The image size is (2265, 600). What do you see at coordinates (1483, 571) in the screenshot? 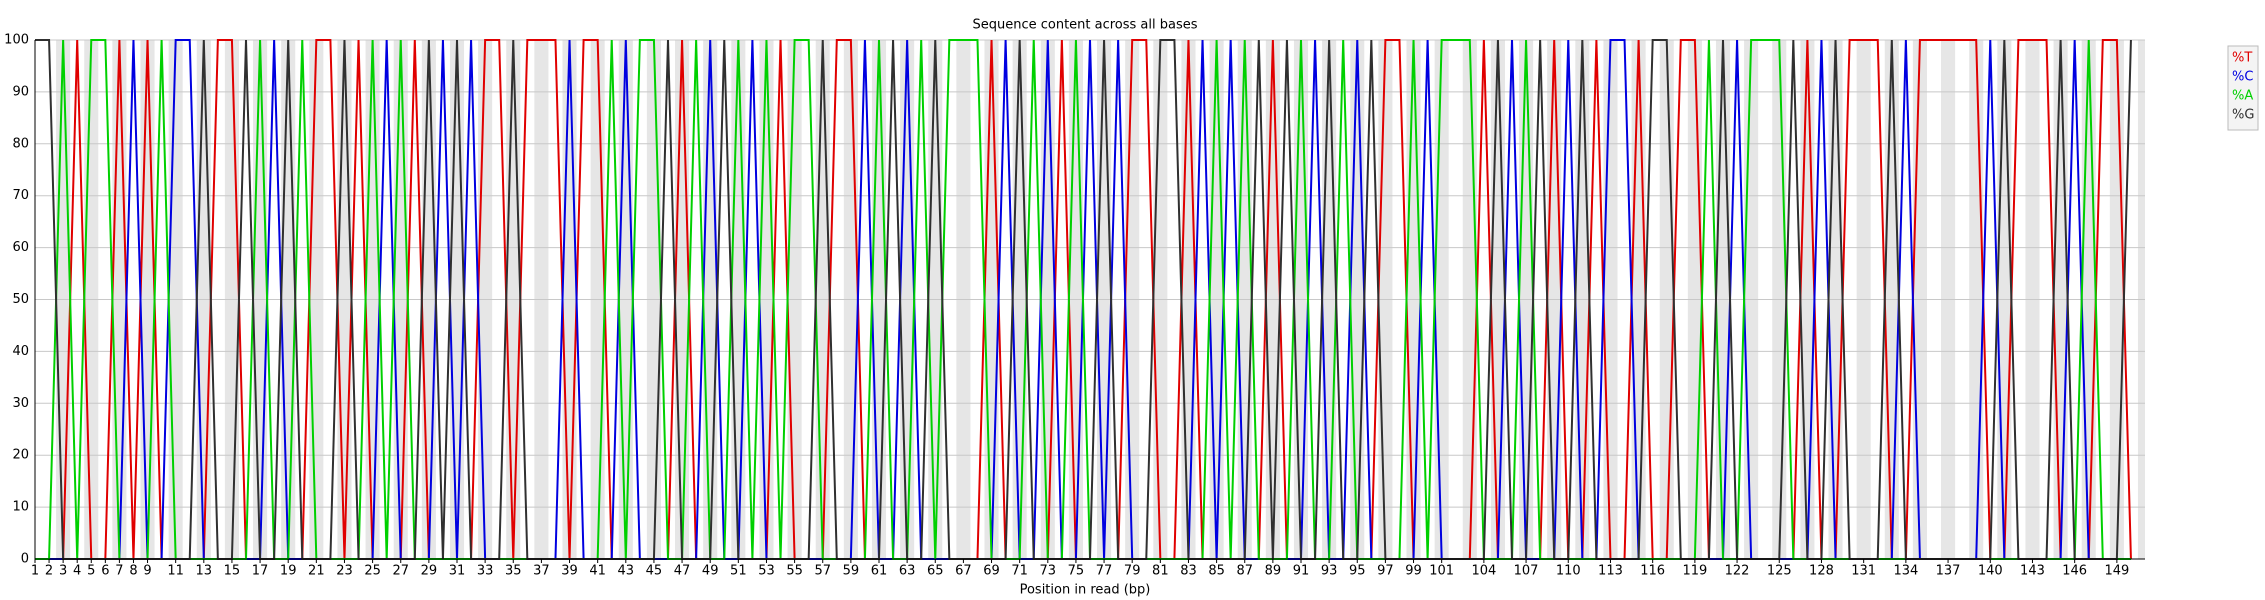
I see `x-tick-label: 104` at bounding box center [1483, 571].